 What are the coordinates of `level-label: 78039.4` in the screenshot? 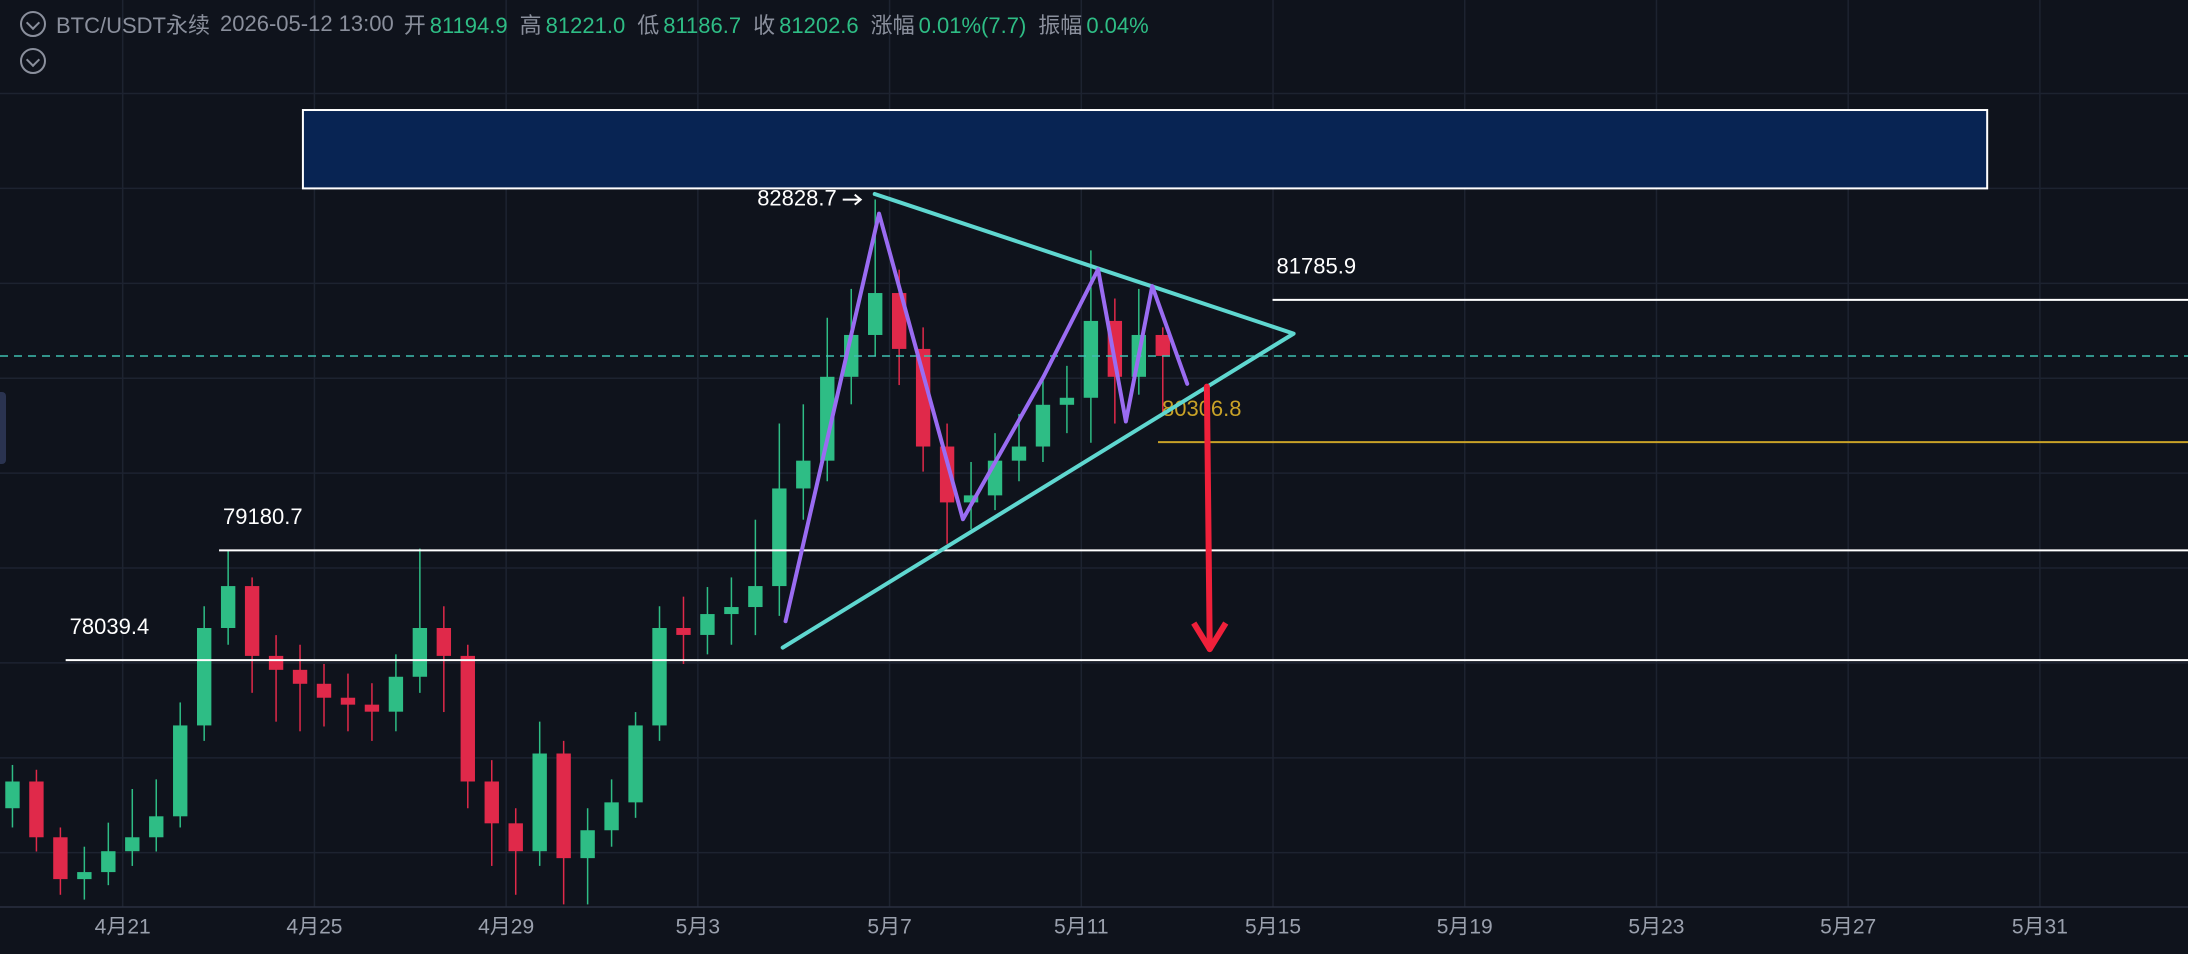 It's located at (110, 626).